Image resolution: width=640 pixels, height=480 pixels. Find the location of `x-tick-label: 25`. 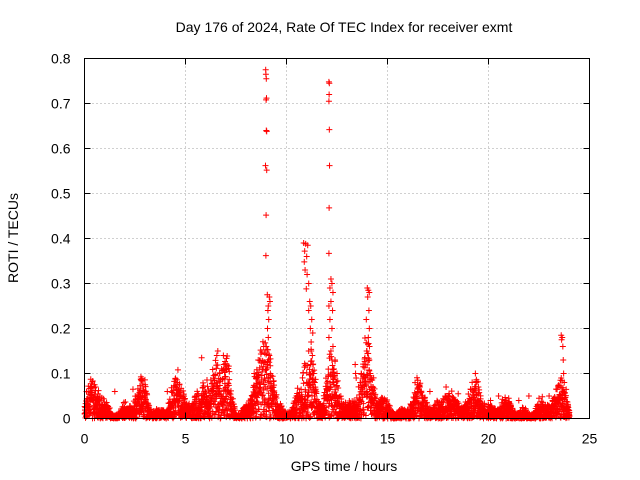

x-tick-label: 25 is located at coordinates (590, 439).